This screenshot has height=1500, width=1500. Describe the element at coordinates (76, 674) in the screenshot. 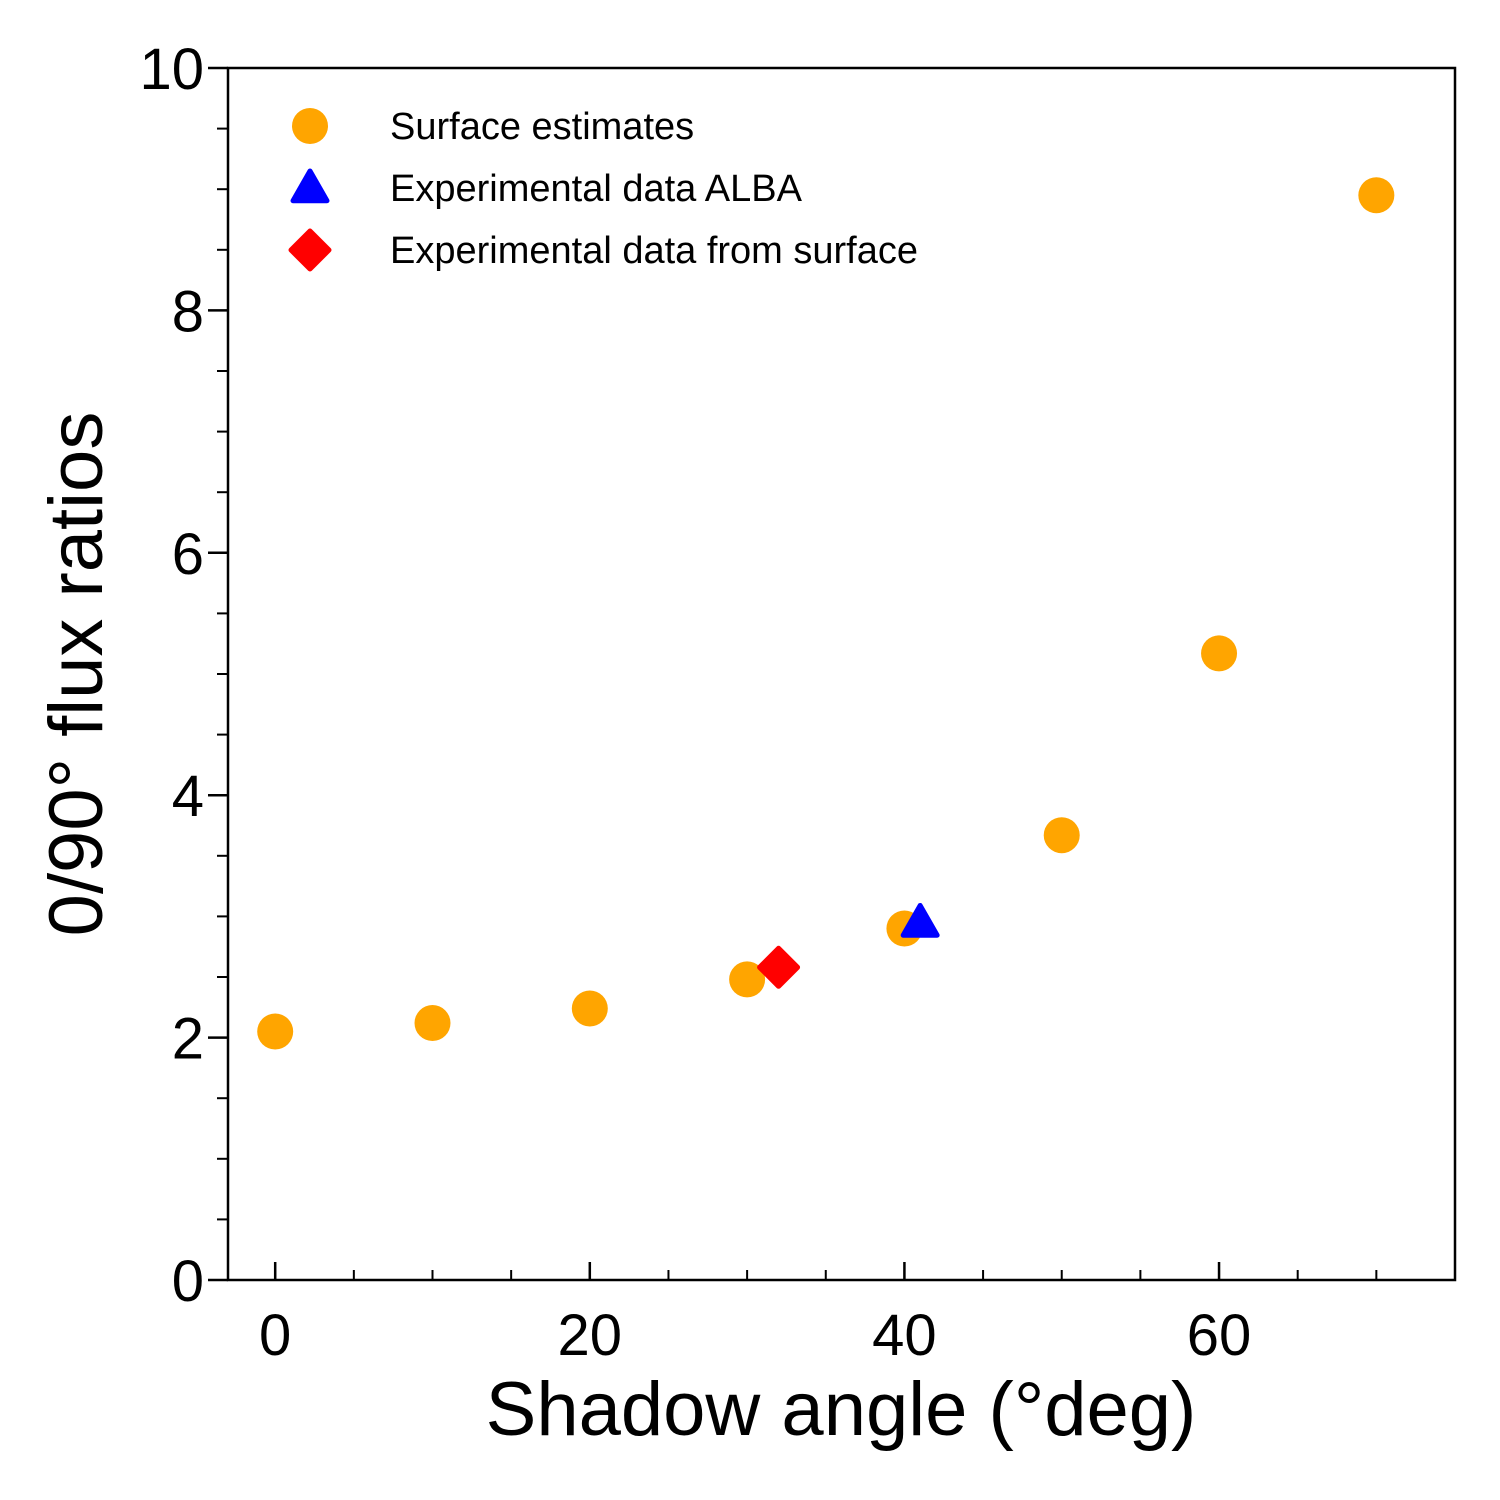

I see `y-axis-title: 0/90° flux ratios` at that location.